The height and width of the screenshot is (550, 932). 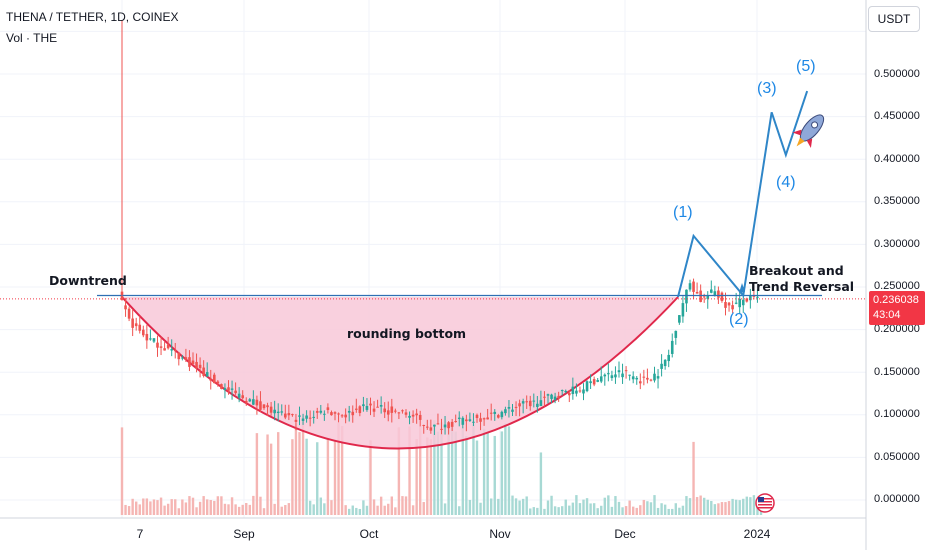 I want to click on time-tick: Oct, so click(x=369, y=534).